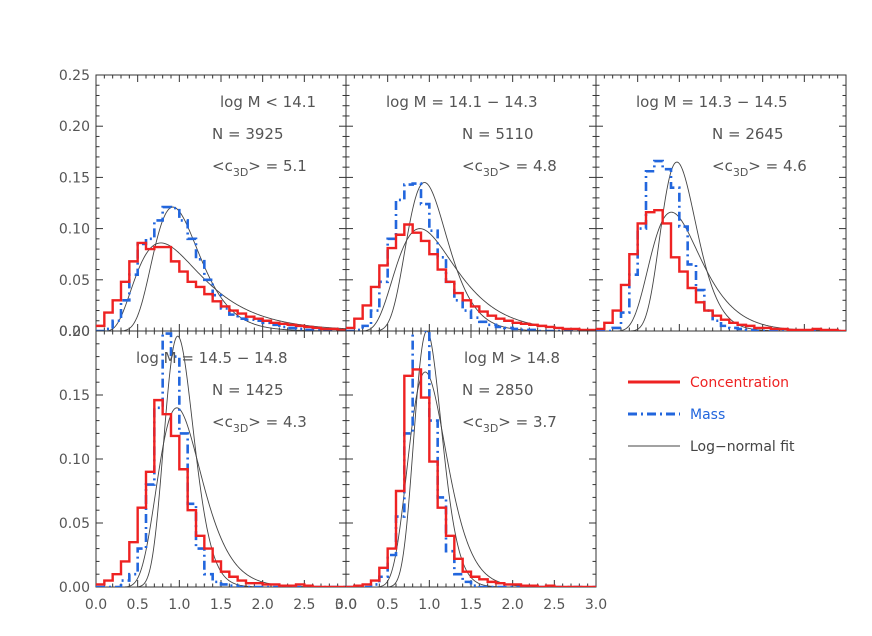  What do you see at coordinates (509, 424) in the screenshot?
I see `panel-mean-concentration: <c3D> = 3.7` at bounding box center [509, 424].